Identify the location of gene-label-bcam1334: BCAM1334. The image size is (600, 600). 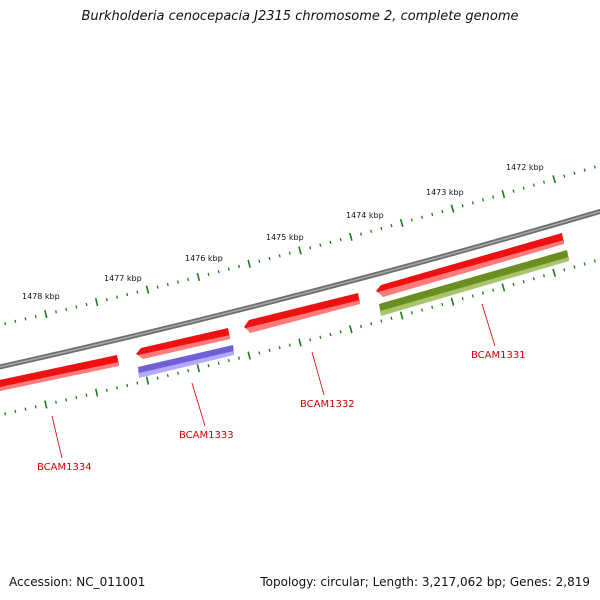
(64, 467).